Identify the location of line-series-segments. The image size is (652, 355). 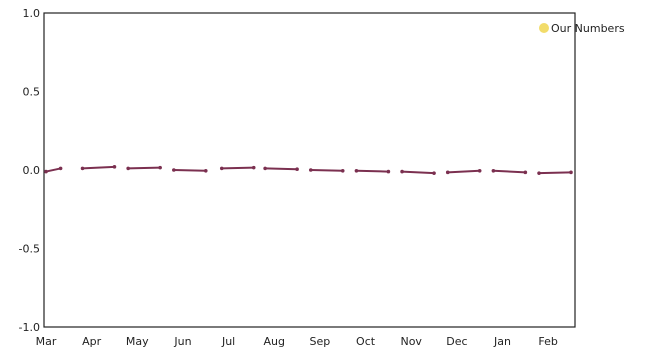
(308, 170).